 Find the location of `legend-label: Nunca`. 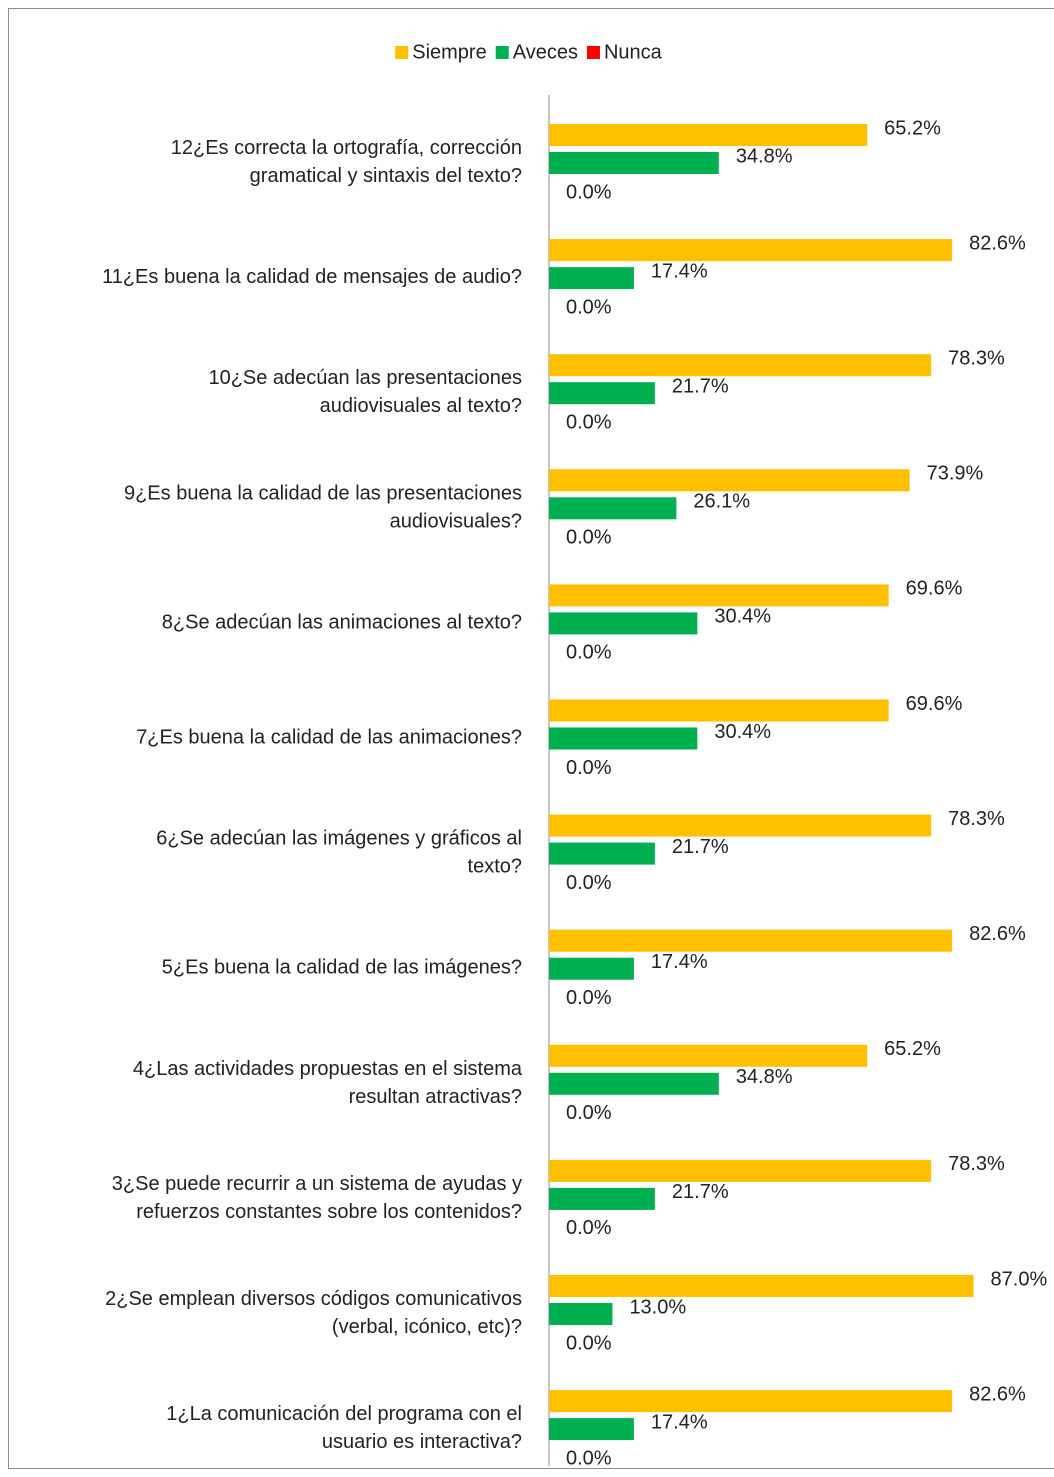

legend-label: Nunca is located at coordinates (633, 52).